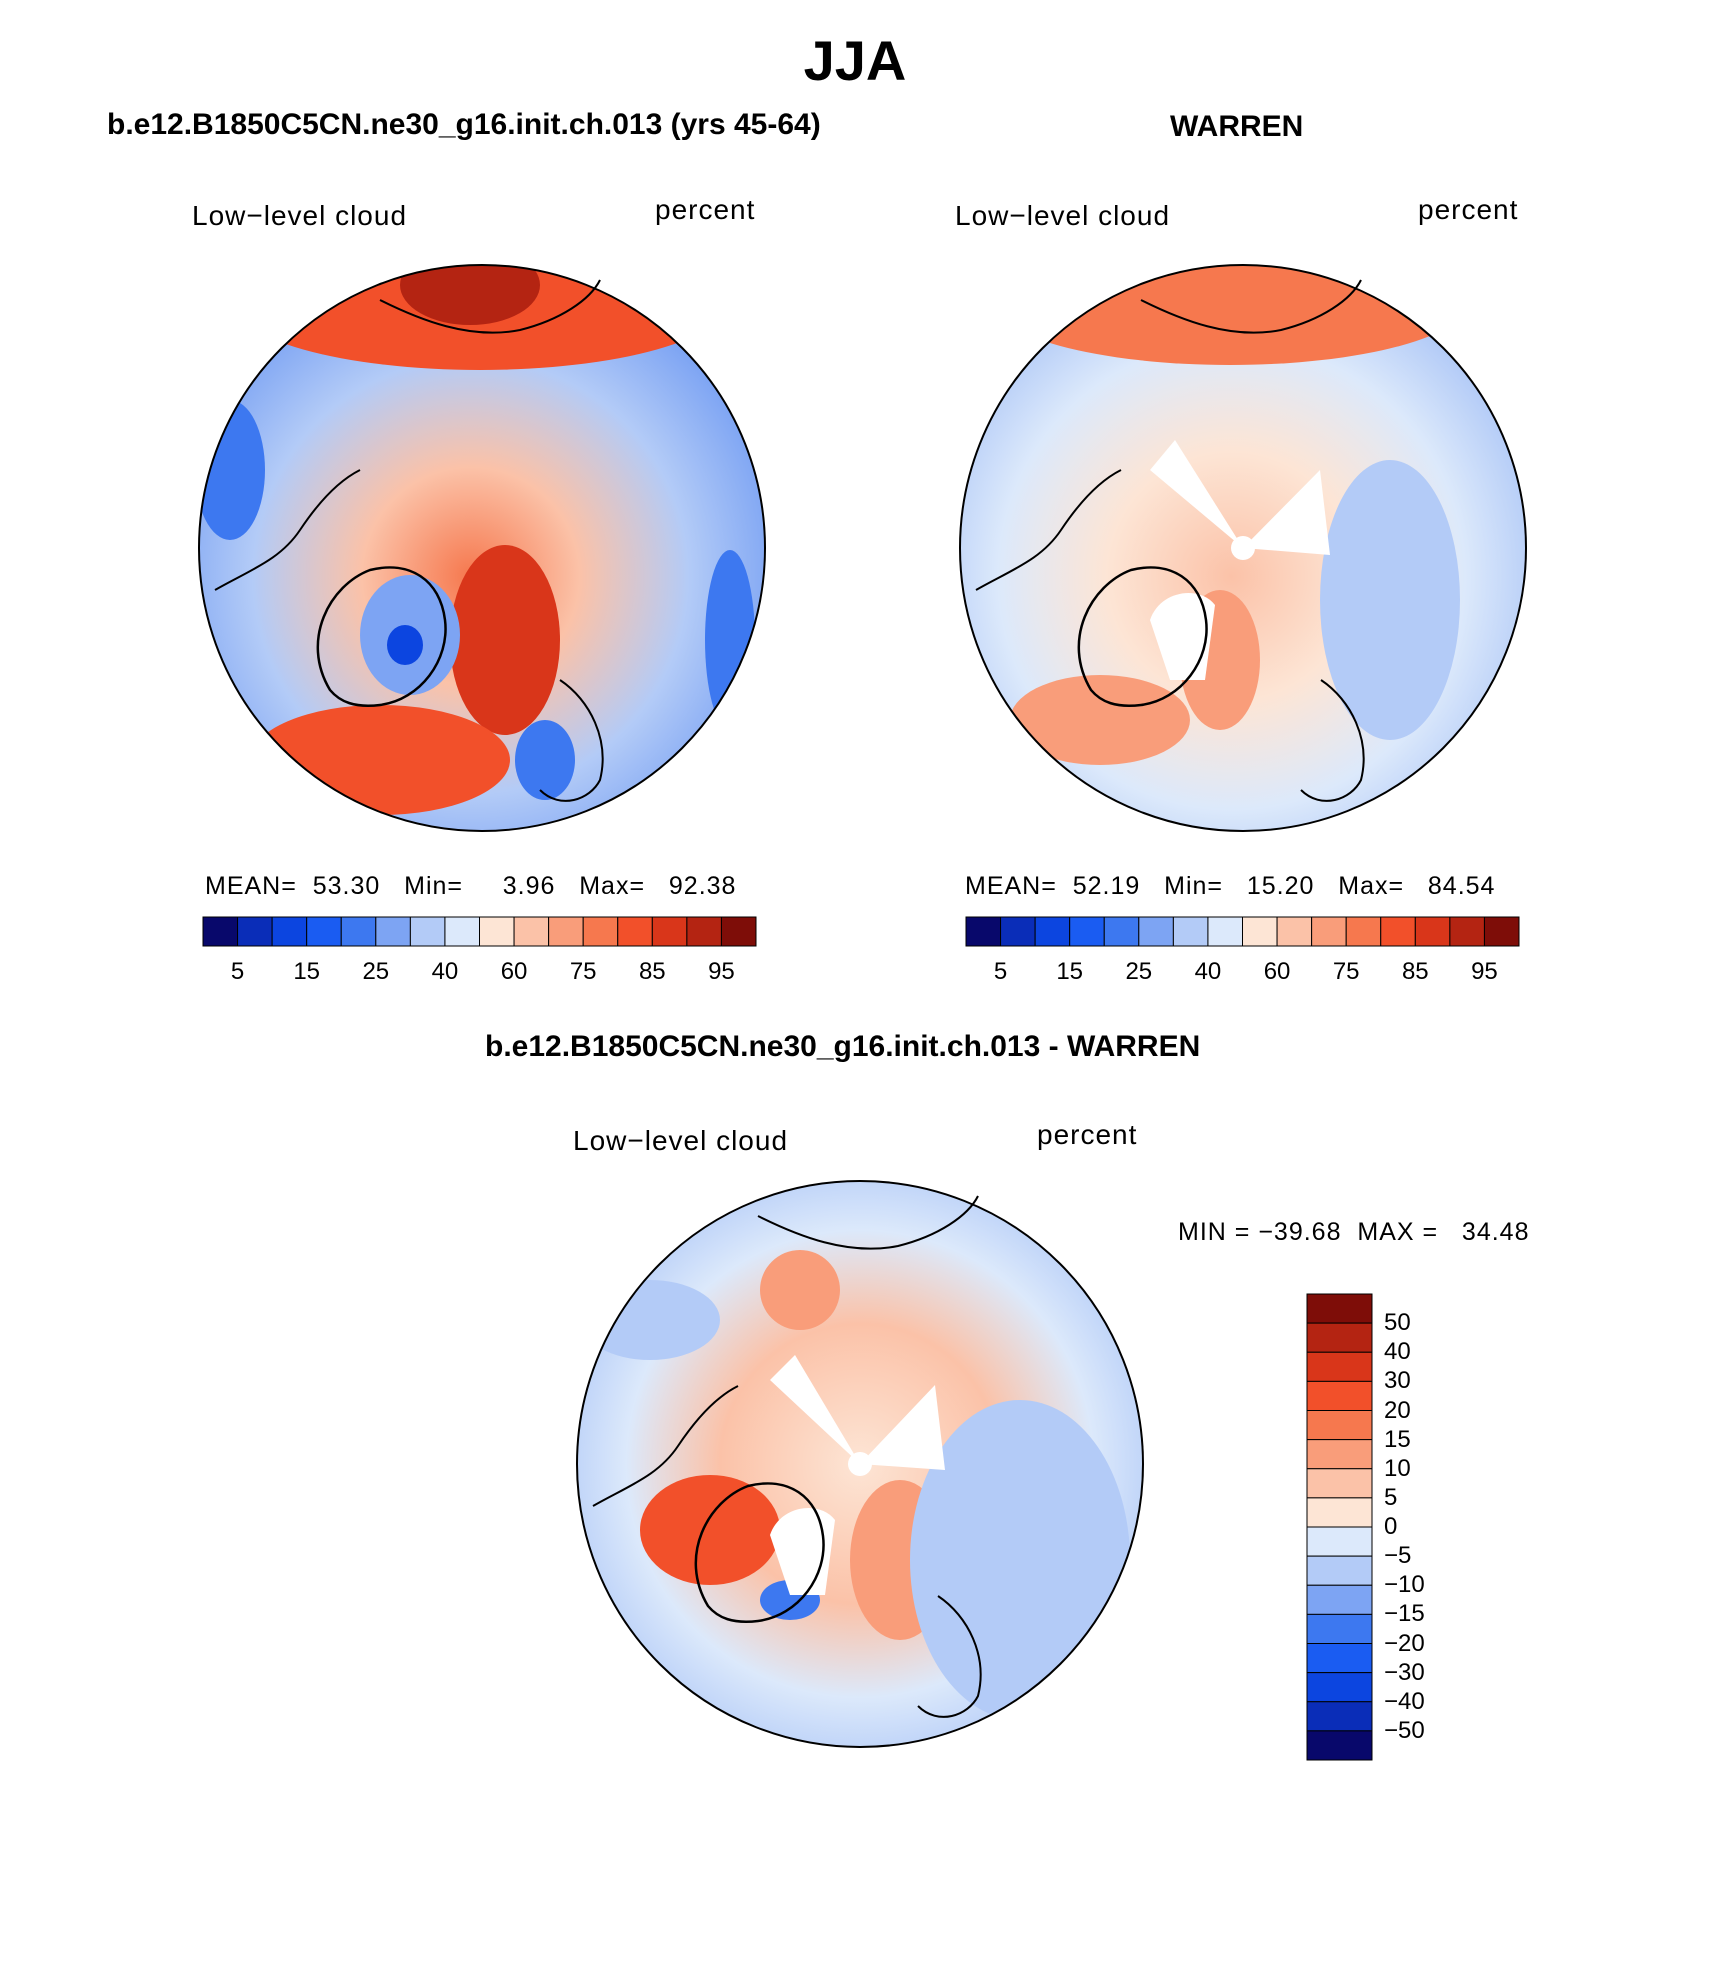 This screenshot has width=1710, height=1961. I want to click on panel-3-stats: MIN = −39.68 MAX = 34.48, so click(1354, 1232).